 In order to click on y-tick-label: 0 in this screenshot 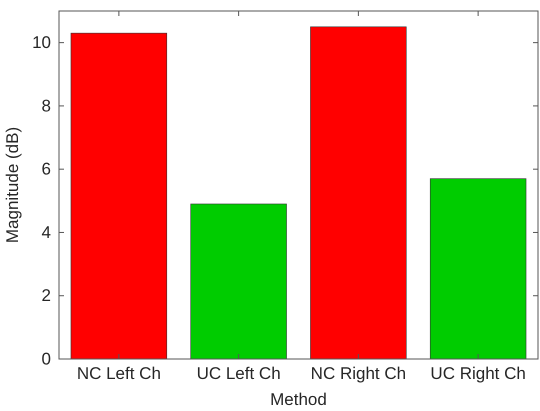, I will do `click(46, 358)`.